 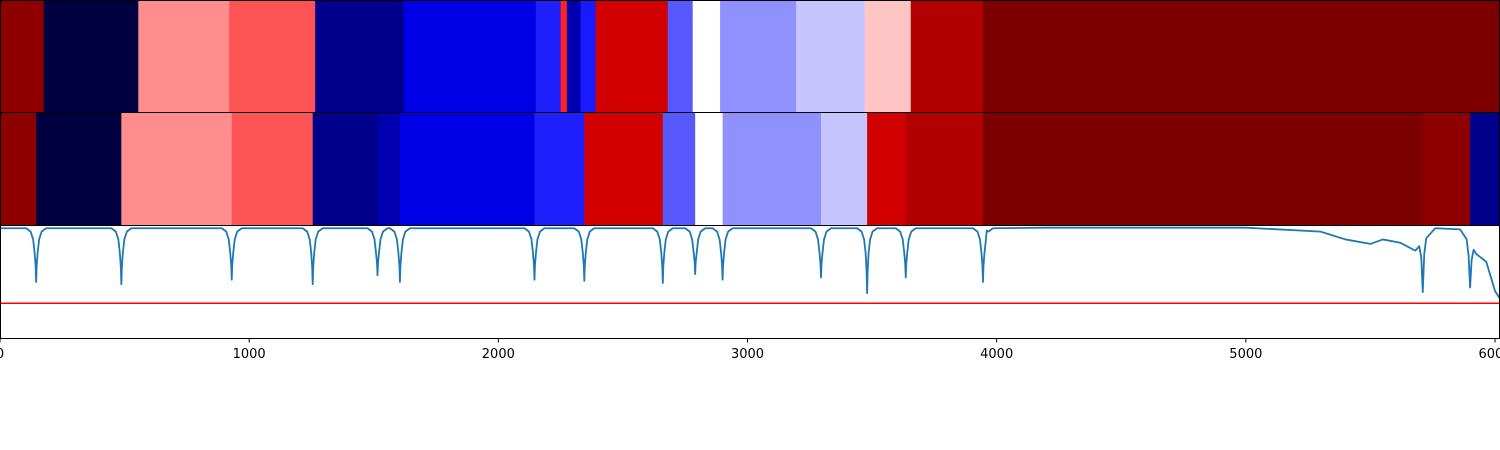 What do you see at coordinates (1489, 354) in the screenshot?
I see `x-tick-label: 6000` at bounding box center [1489, 354].